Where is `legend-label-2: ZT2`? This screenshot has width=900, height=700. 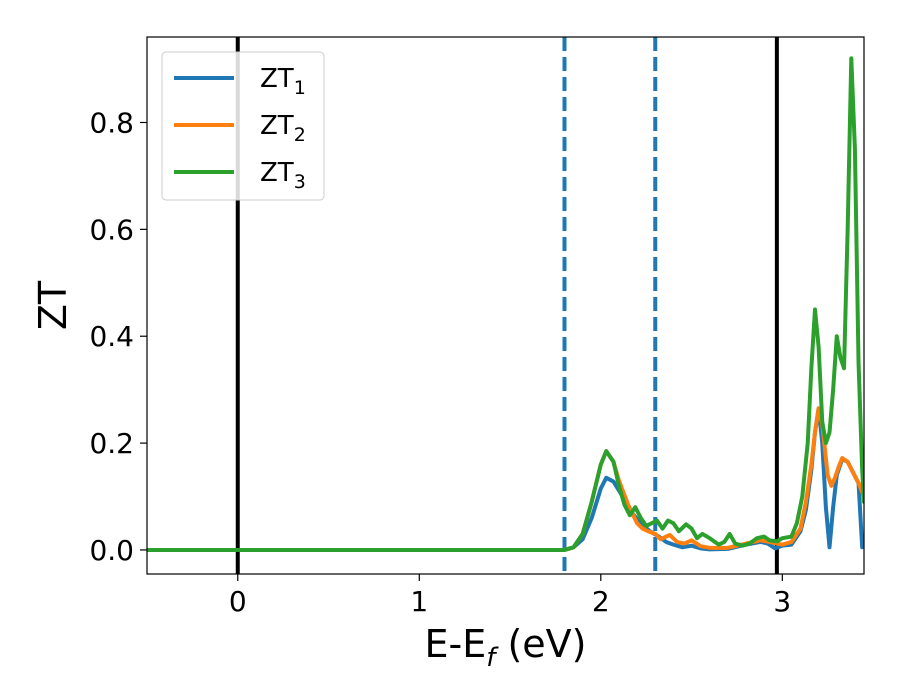
legend-label-2: ZT2 is located at coordinates (283, 128).